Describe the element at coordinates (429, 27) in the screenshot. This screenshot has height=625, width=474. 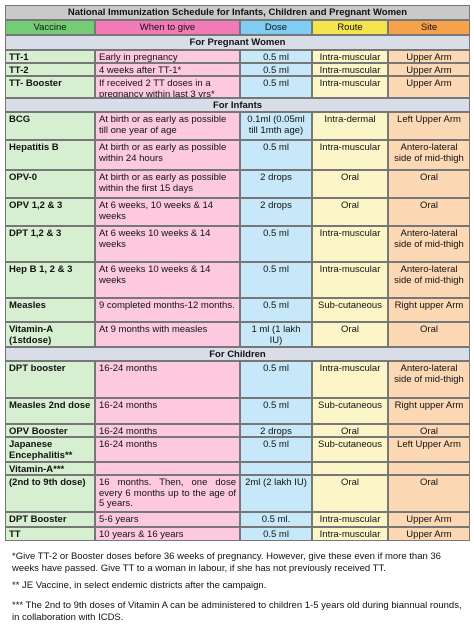
I see `column-header: Site` at that location.